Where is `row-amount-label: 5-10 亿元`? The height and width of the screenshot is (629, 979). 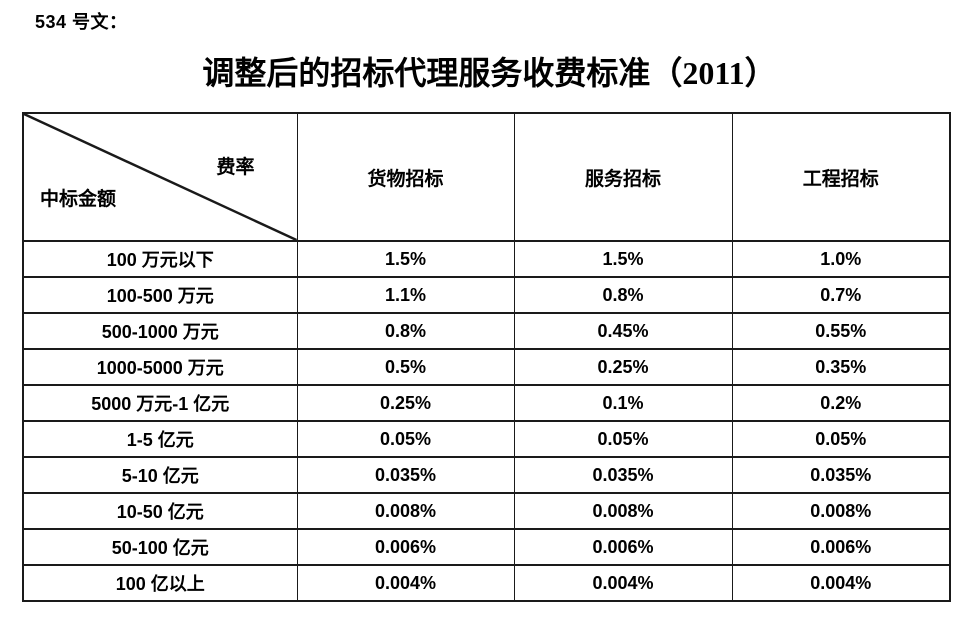
row-amount-label: 5-10 亿元 is located at coordinates (160, 475).